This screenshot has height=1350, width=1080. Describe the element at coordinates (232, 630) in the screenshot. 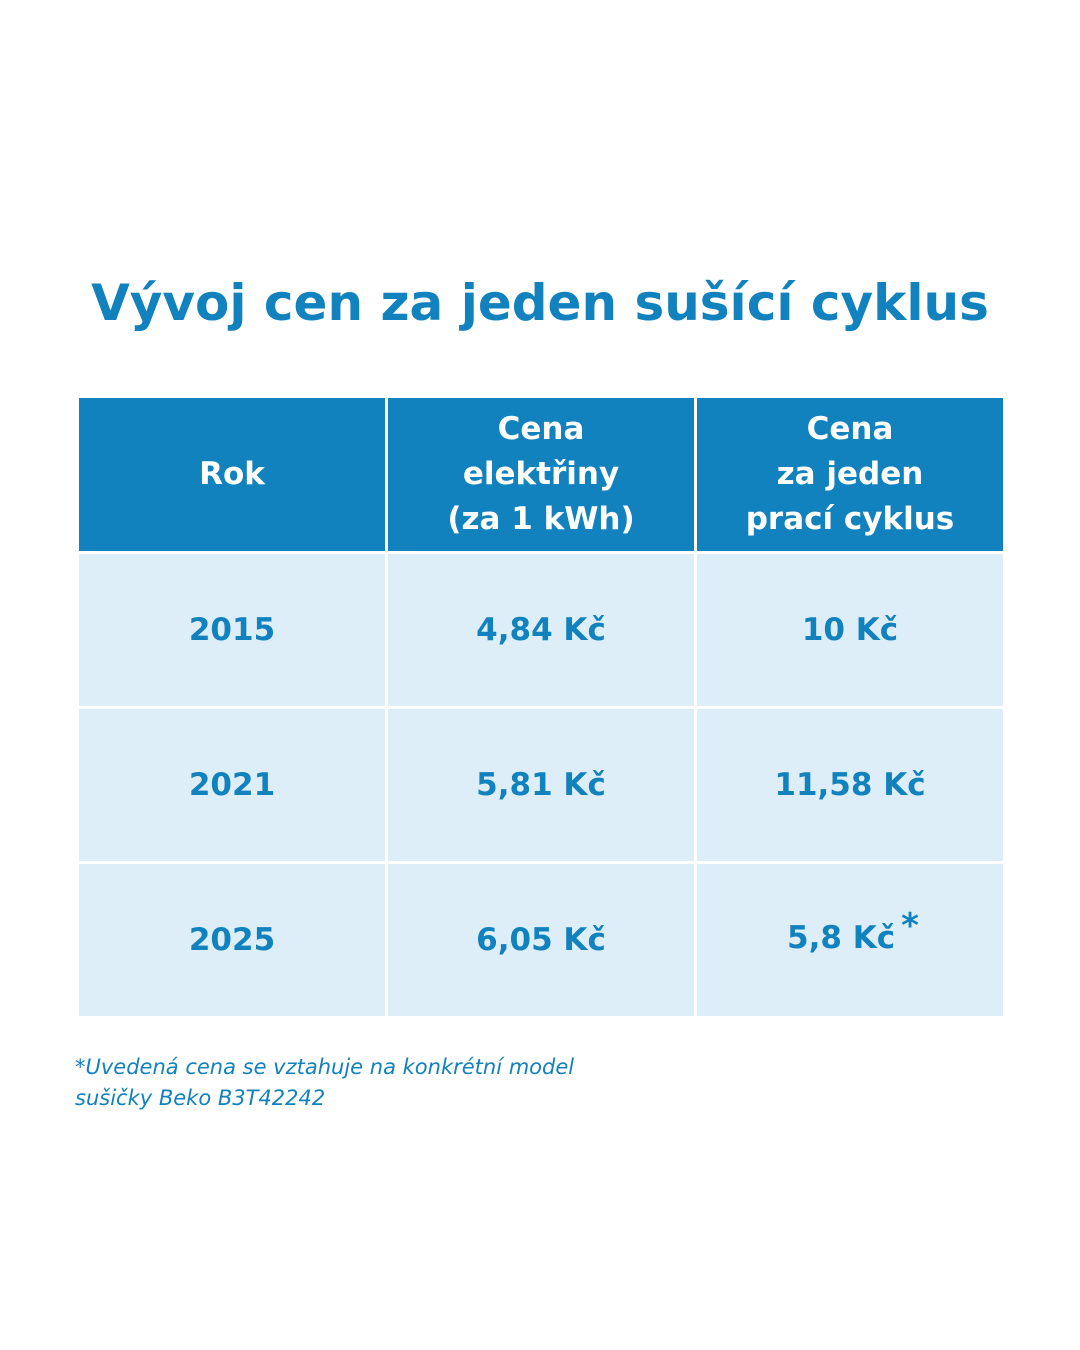

I see `cell-year: 2015` at that location.